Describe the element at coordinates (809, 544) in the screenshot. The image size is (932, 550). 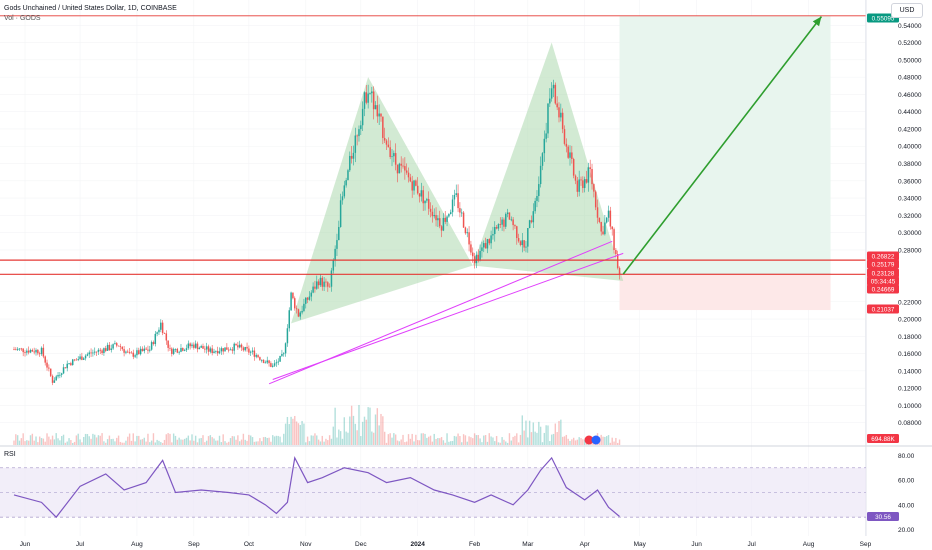
I see `time-tick-label: Aug` at that location.